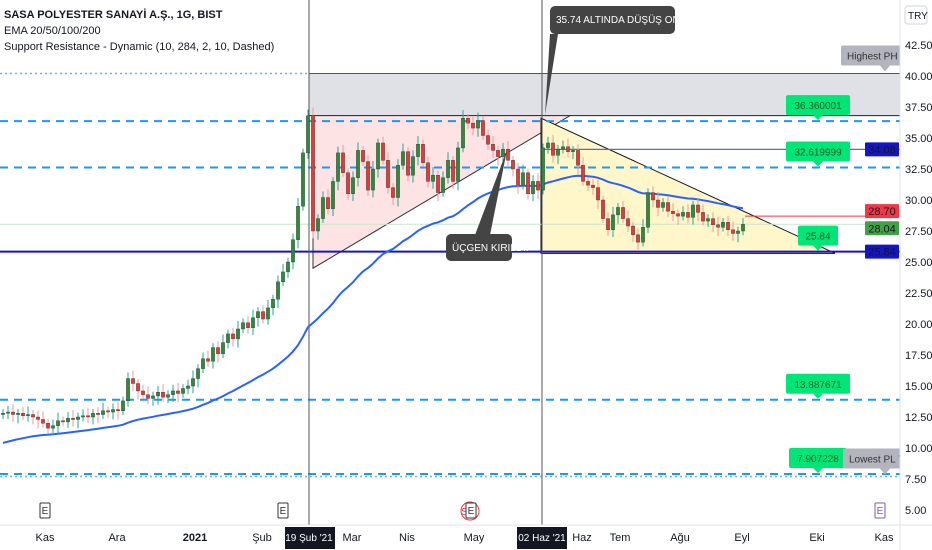  I want to click on currency-button, so click(916, 15).